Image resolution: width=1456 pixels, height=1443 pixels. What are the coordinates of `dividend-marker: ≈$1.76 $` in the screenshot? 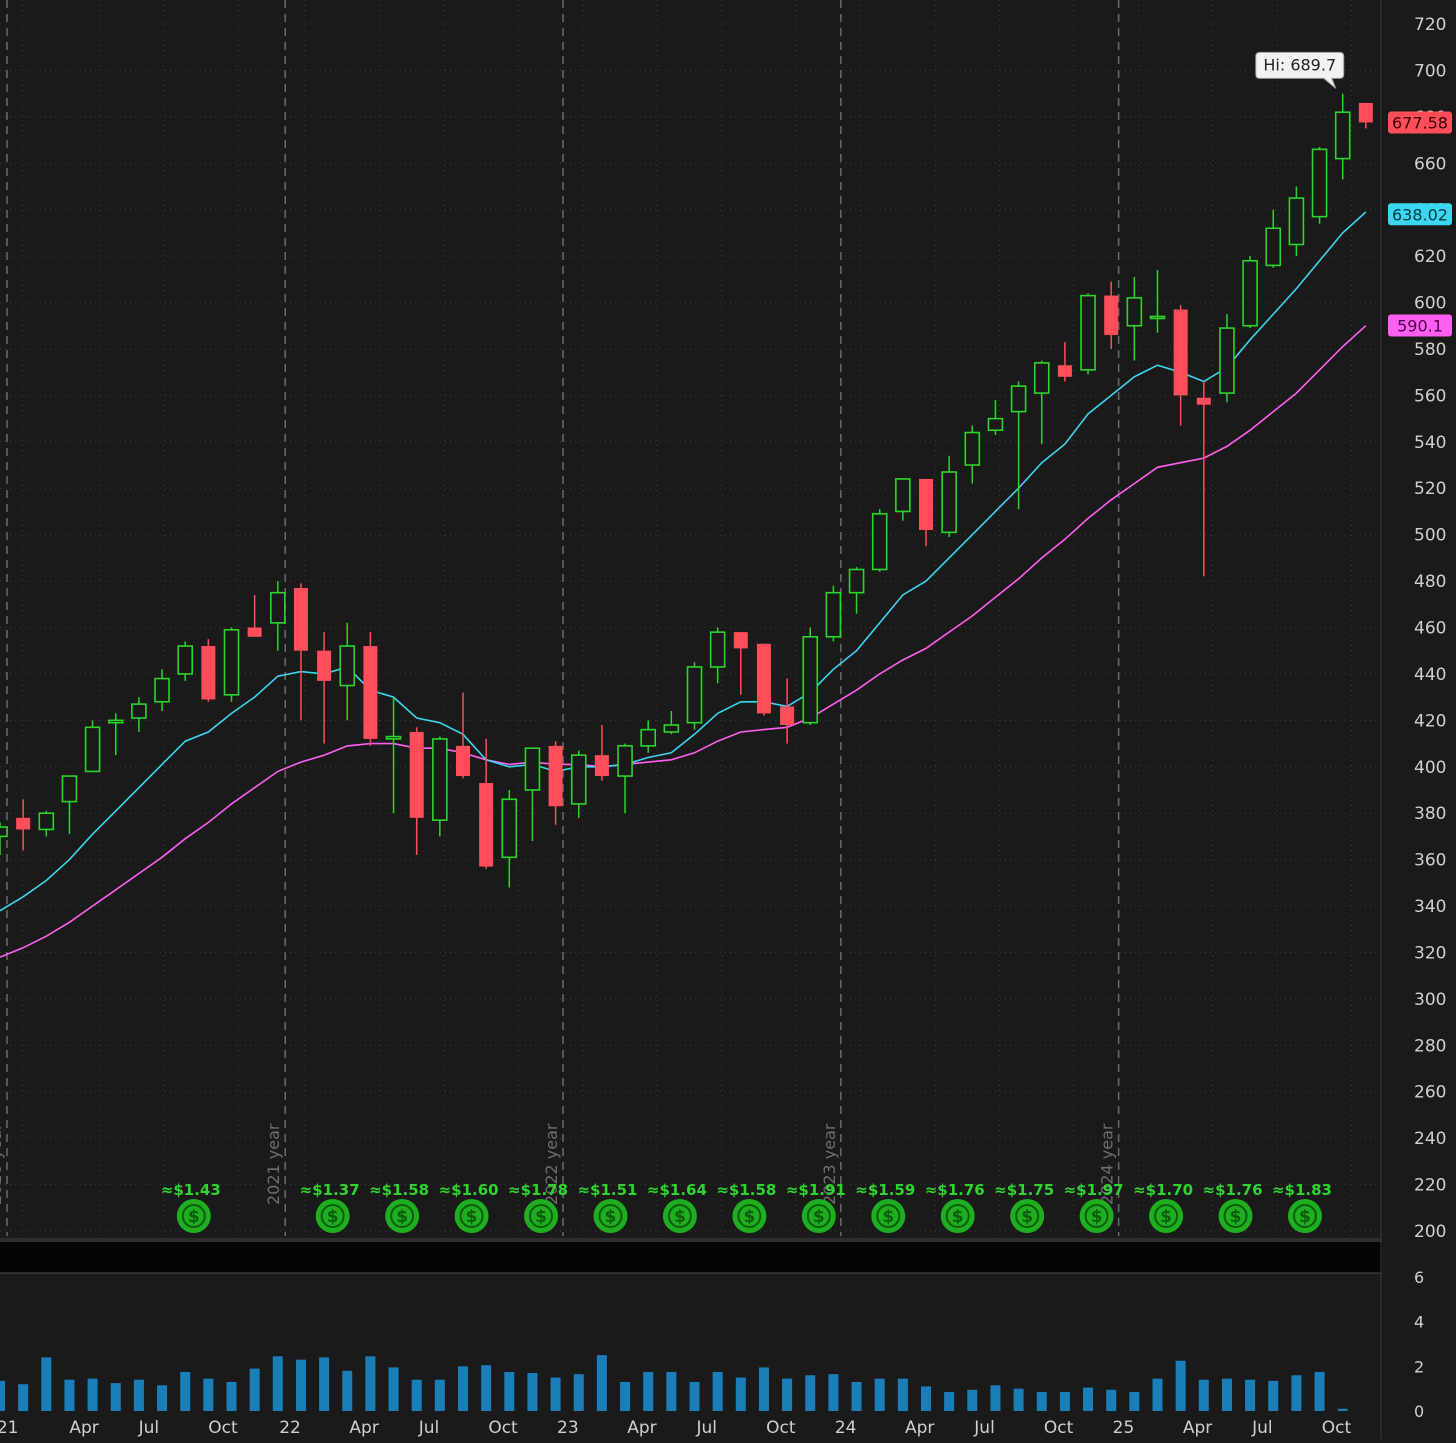 It's located at (955, 1207).